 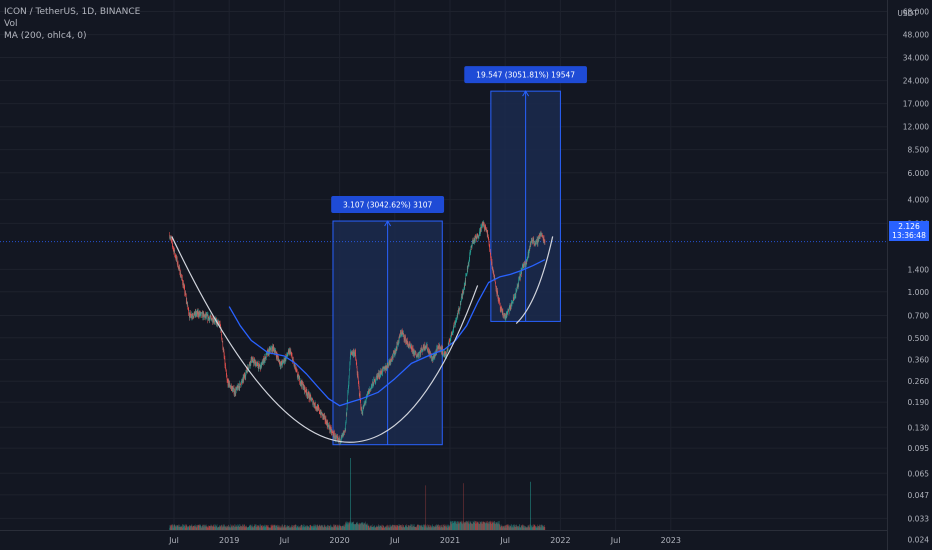 What do you see at coordinates (45, 36) in the screenshot?
I see `moving-average-label: MA (200, ohlc4, 0)` at bounding box center [45, 36].